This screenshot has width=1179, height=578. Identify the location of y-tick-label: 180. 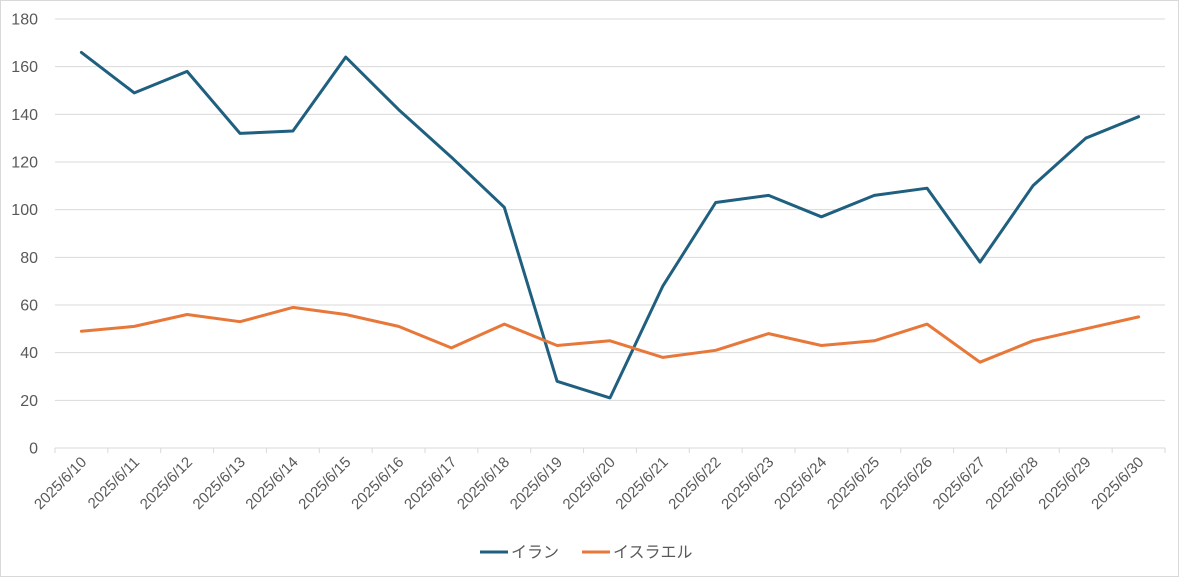
(24, 20).